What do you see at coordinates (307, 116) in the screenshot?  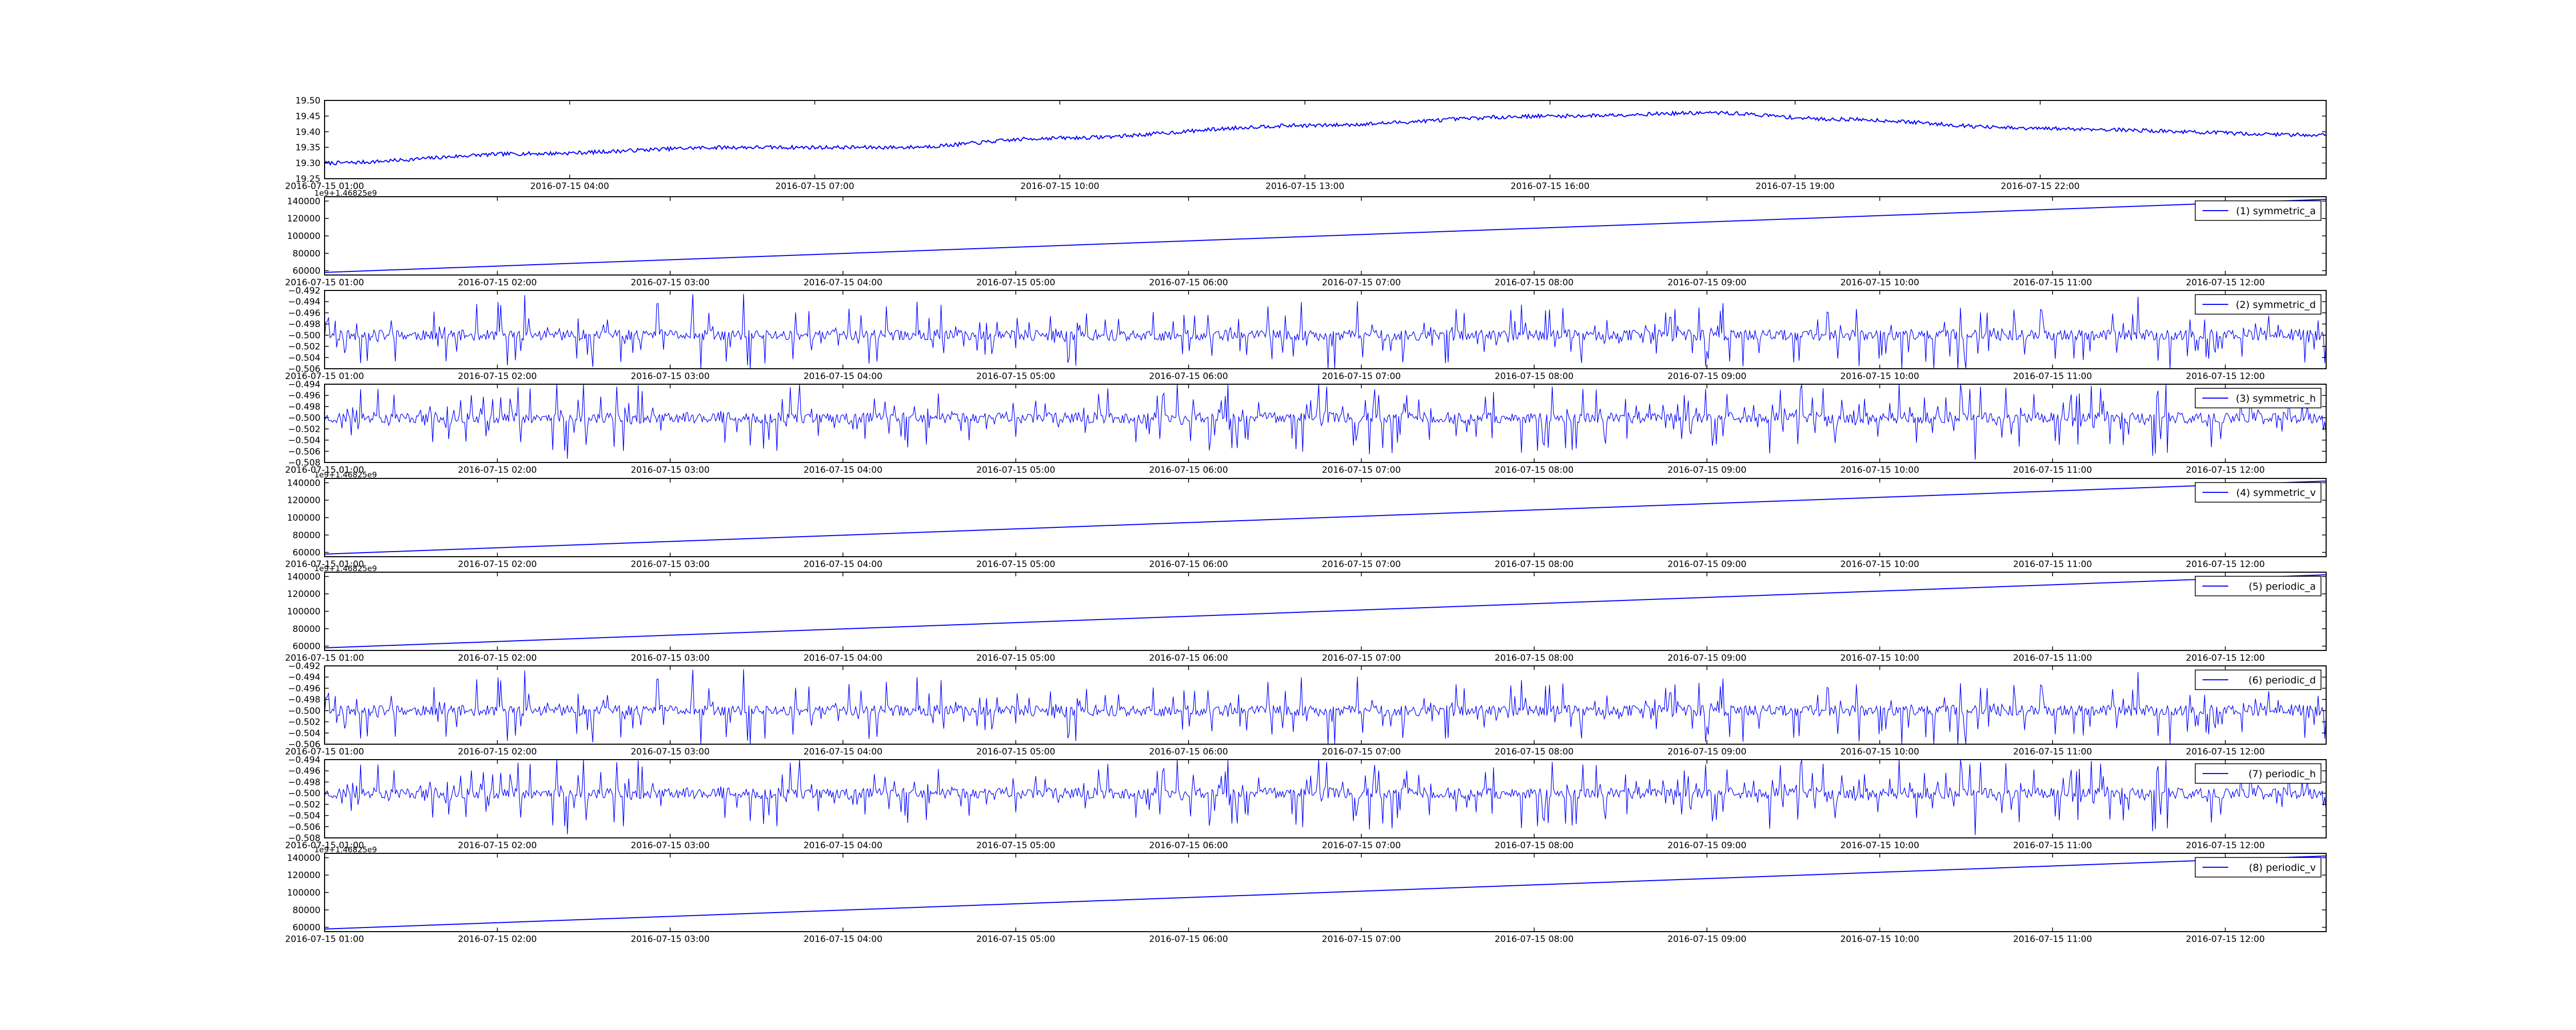 I see `y-tick-label: 19.45` at bounding box center [307, 116].